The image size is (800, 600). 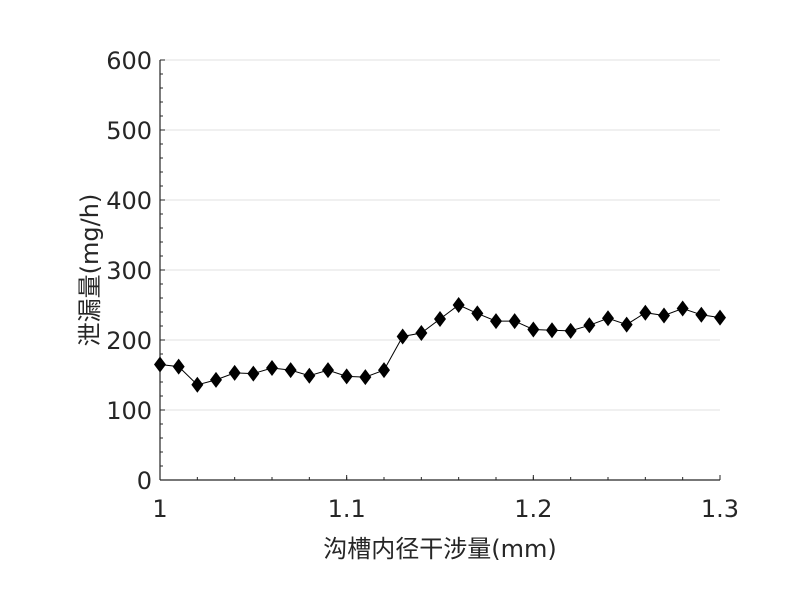 I want to click on y-tick-label: 300, so click(x=129, y=271).